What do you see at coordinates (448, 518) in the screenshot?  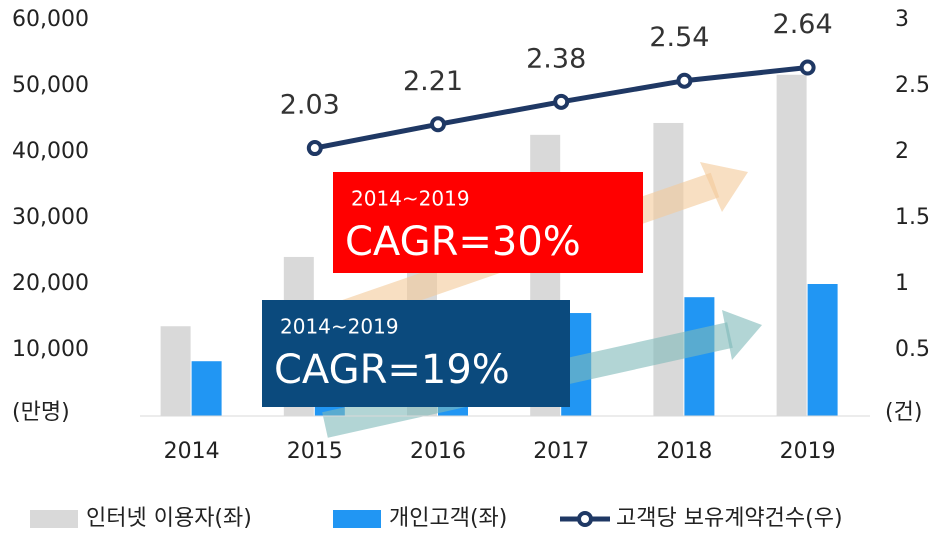 I see `legend-label: 개인고객(좌)` at bounding box center [448, 518].